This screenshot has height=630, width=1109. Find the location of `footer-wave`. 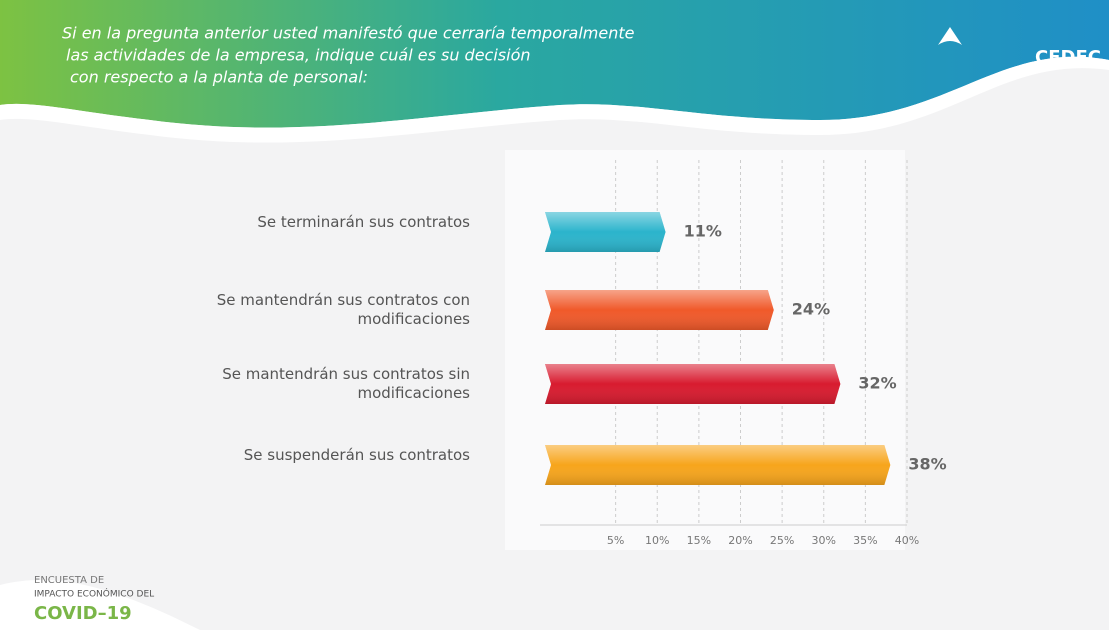

footer-wave is located at coordinates (100, 605).